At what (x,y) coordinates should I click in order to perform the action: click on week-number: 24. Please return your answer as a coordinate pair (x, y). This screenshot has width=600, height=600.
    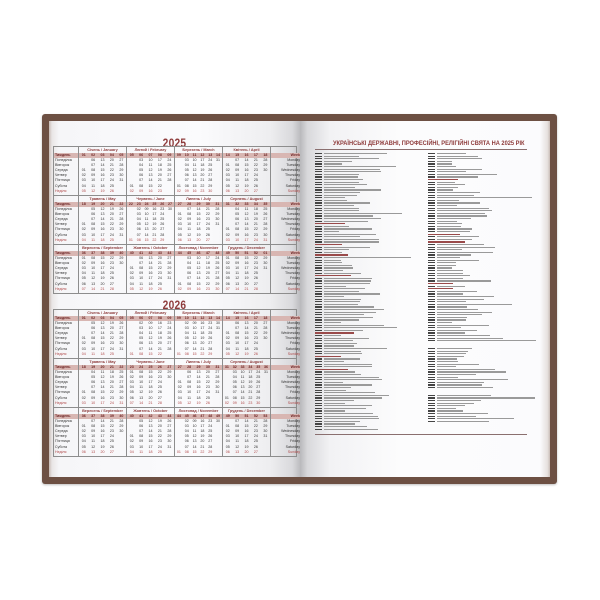
    Looking at the image, I should click on (146, 204).